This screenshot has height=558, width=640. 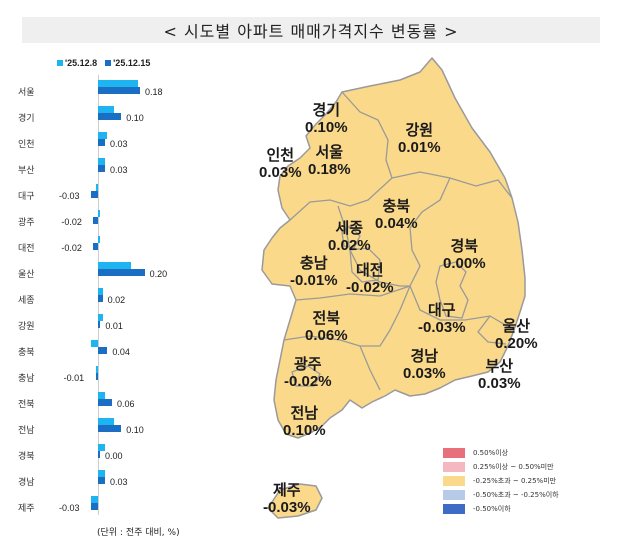 What do you see at coordinates (120, 508) in the screenshot?
I see `chart-row: 제주 -0.03` at bounding box center [120, 508].